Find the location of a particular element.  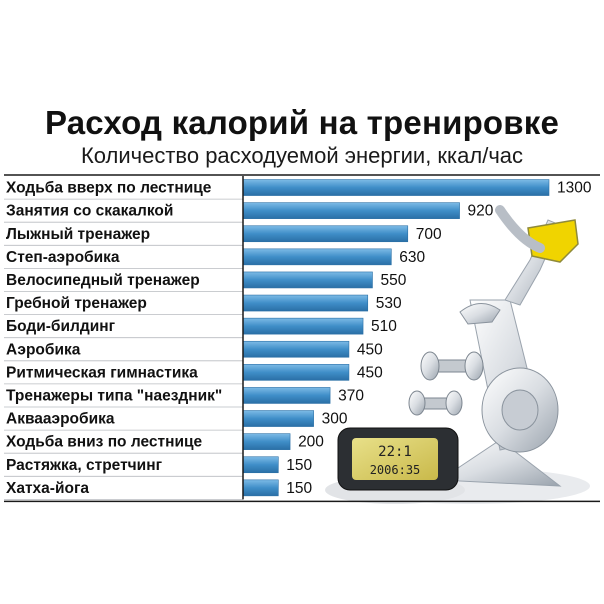

chart-subtitle: Количество расходуемой энергии, ккал/час is located at coordinates (302, 155).